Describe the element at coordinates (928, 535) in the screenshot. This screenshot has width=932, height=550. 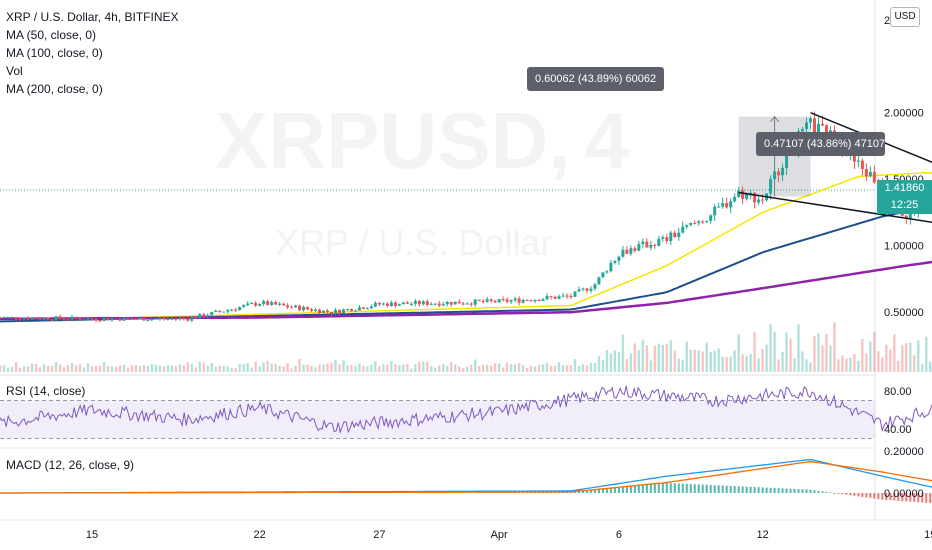
I see `time-tick-label: 19` at that location.